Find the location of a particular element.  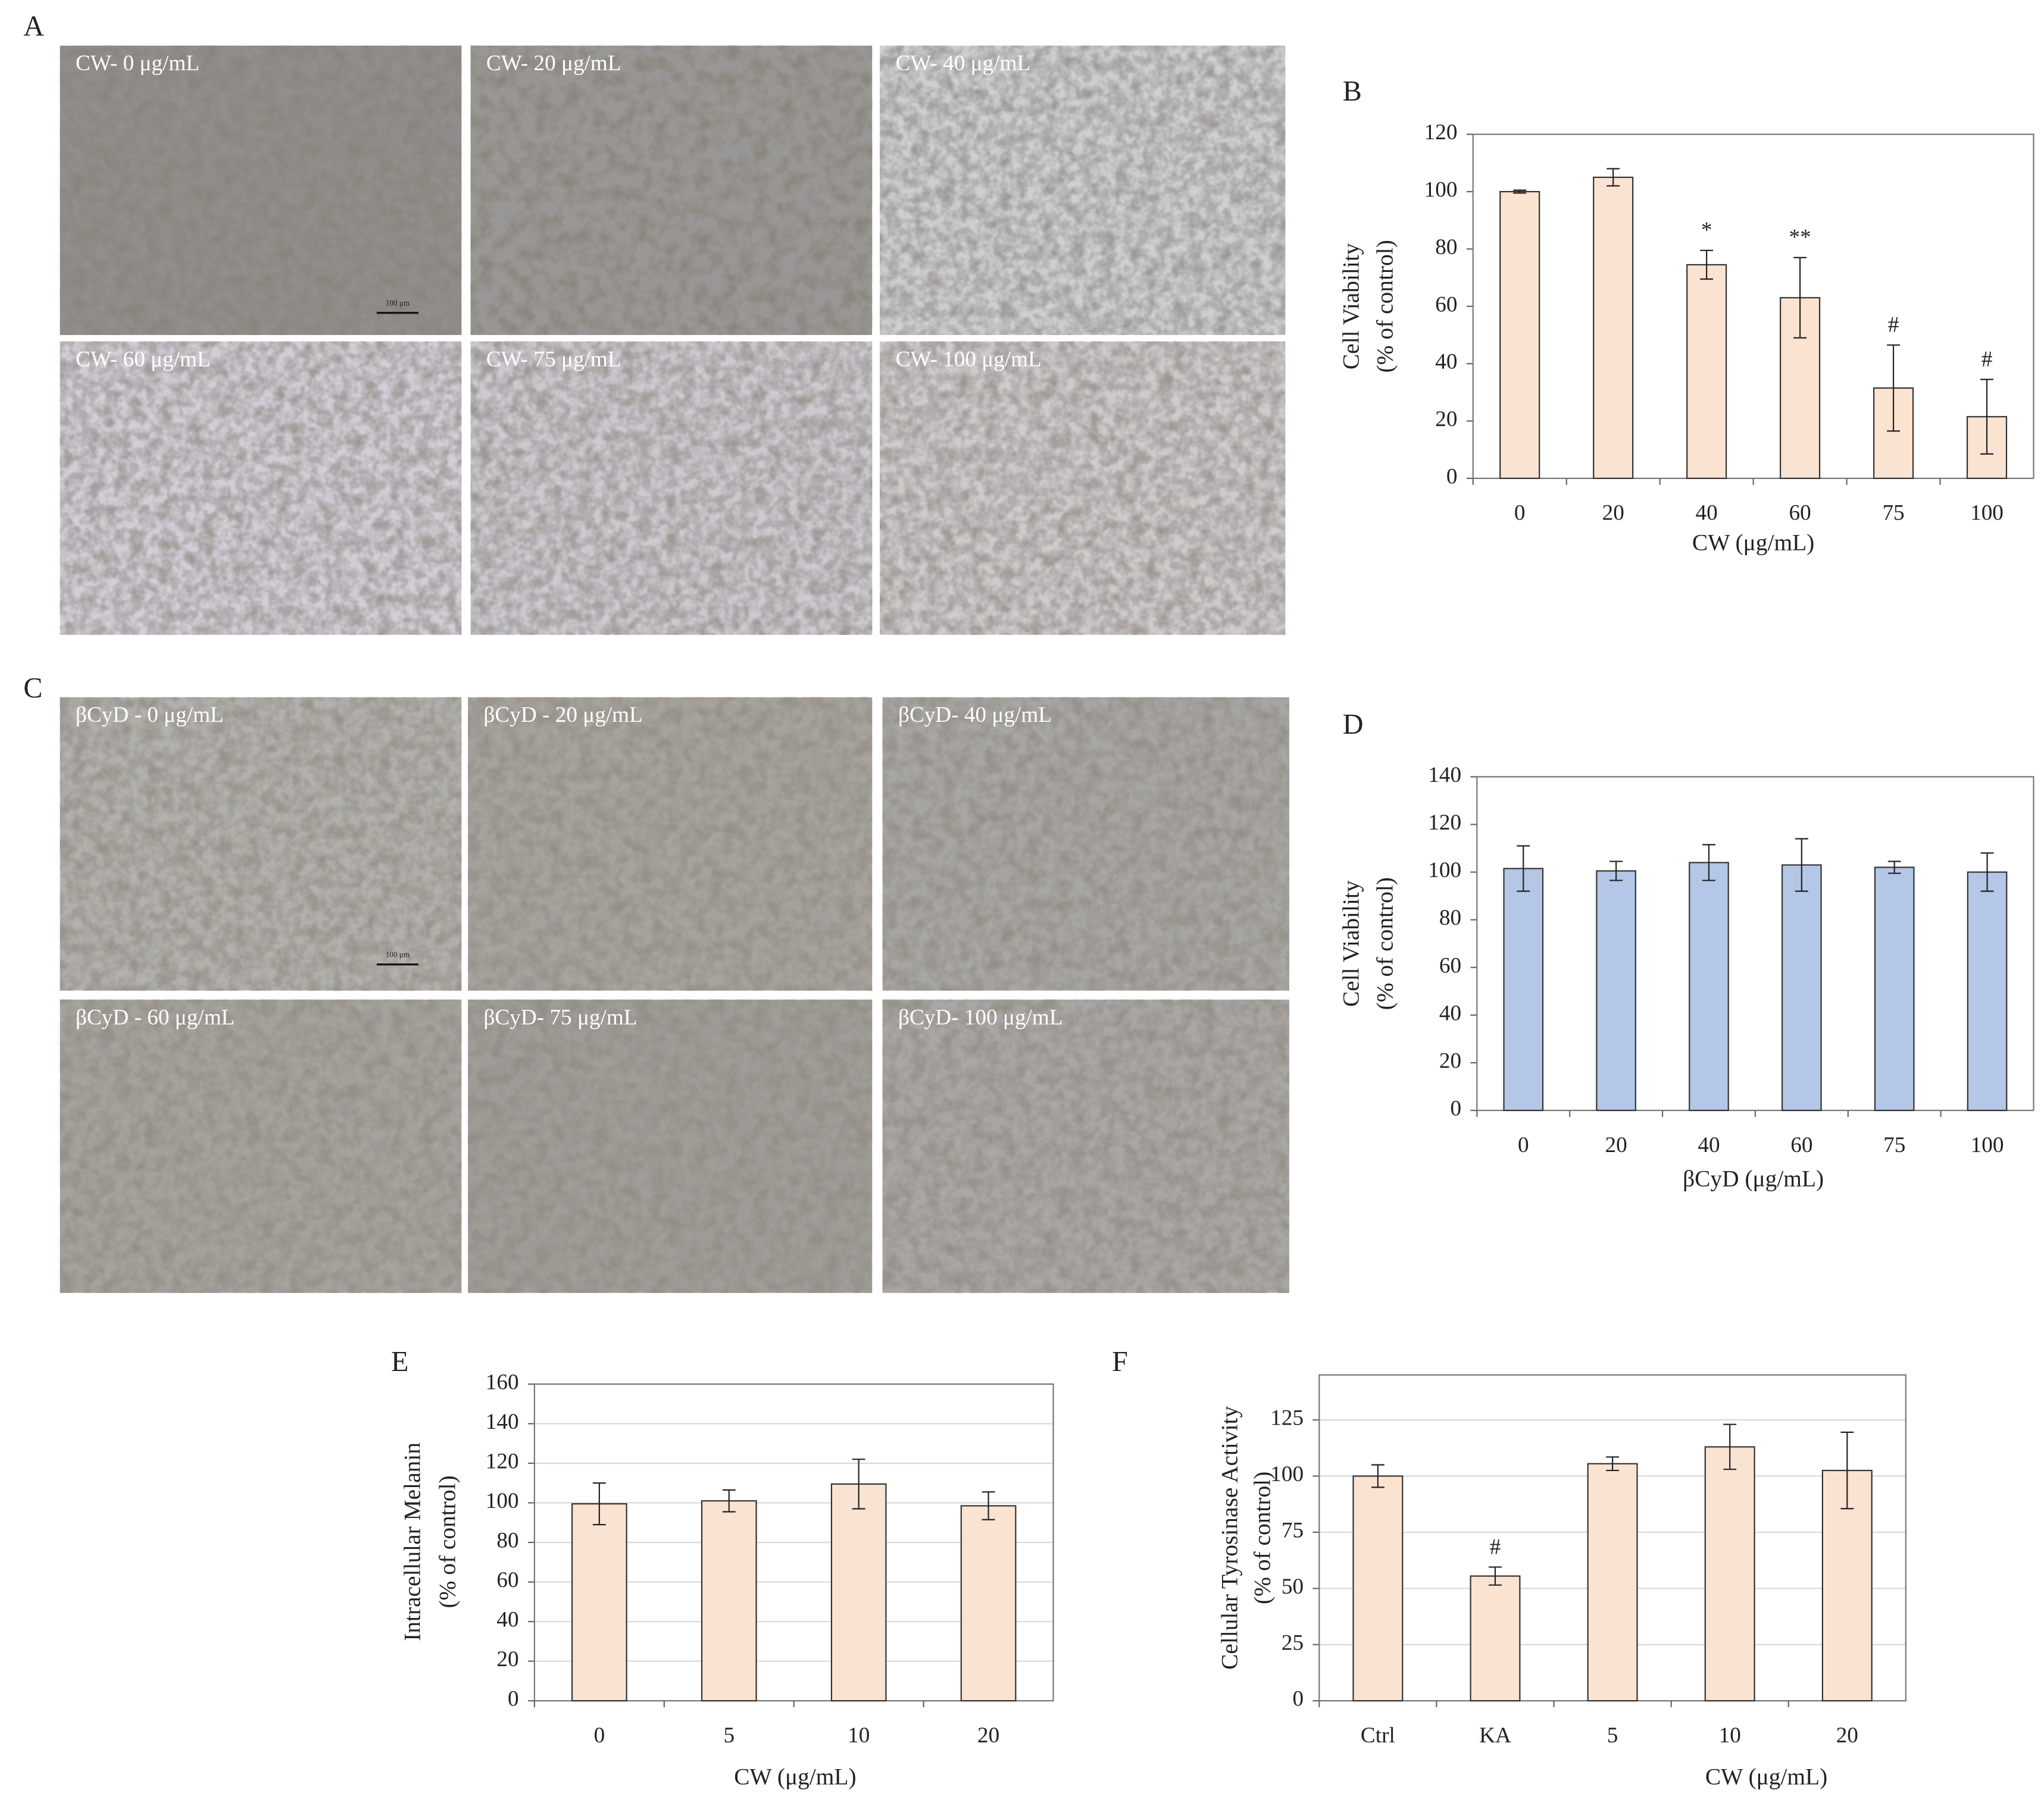

x-tick-label: 100 is located at coordinates (1987, 1145).